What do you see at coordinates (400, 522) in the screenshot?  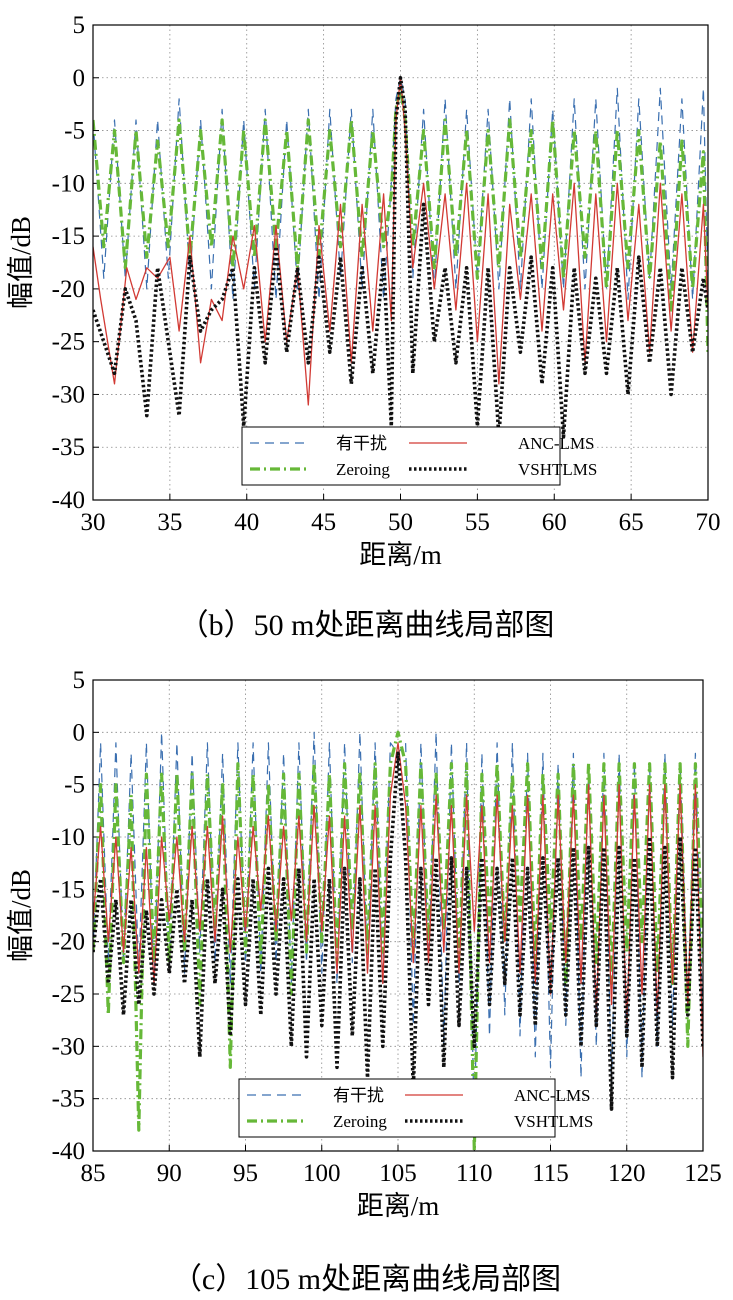 I see `x-tick-label: 50` at bounding box center [400, 522].